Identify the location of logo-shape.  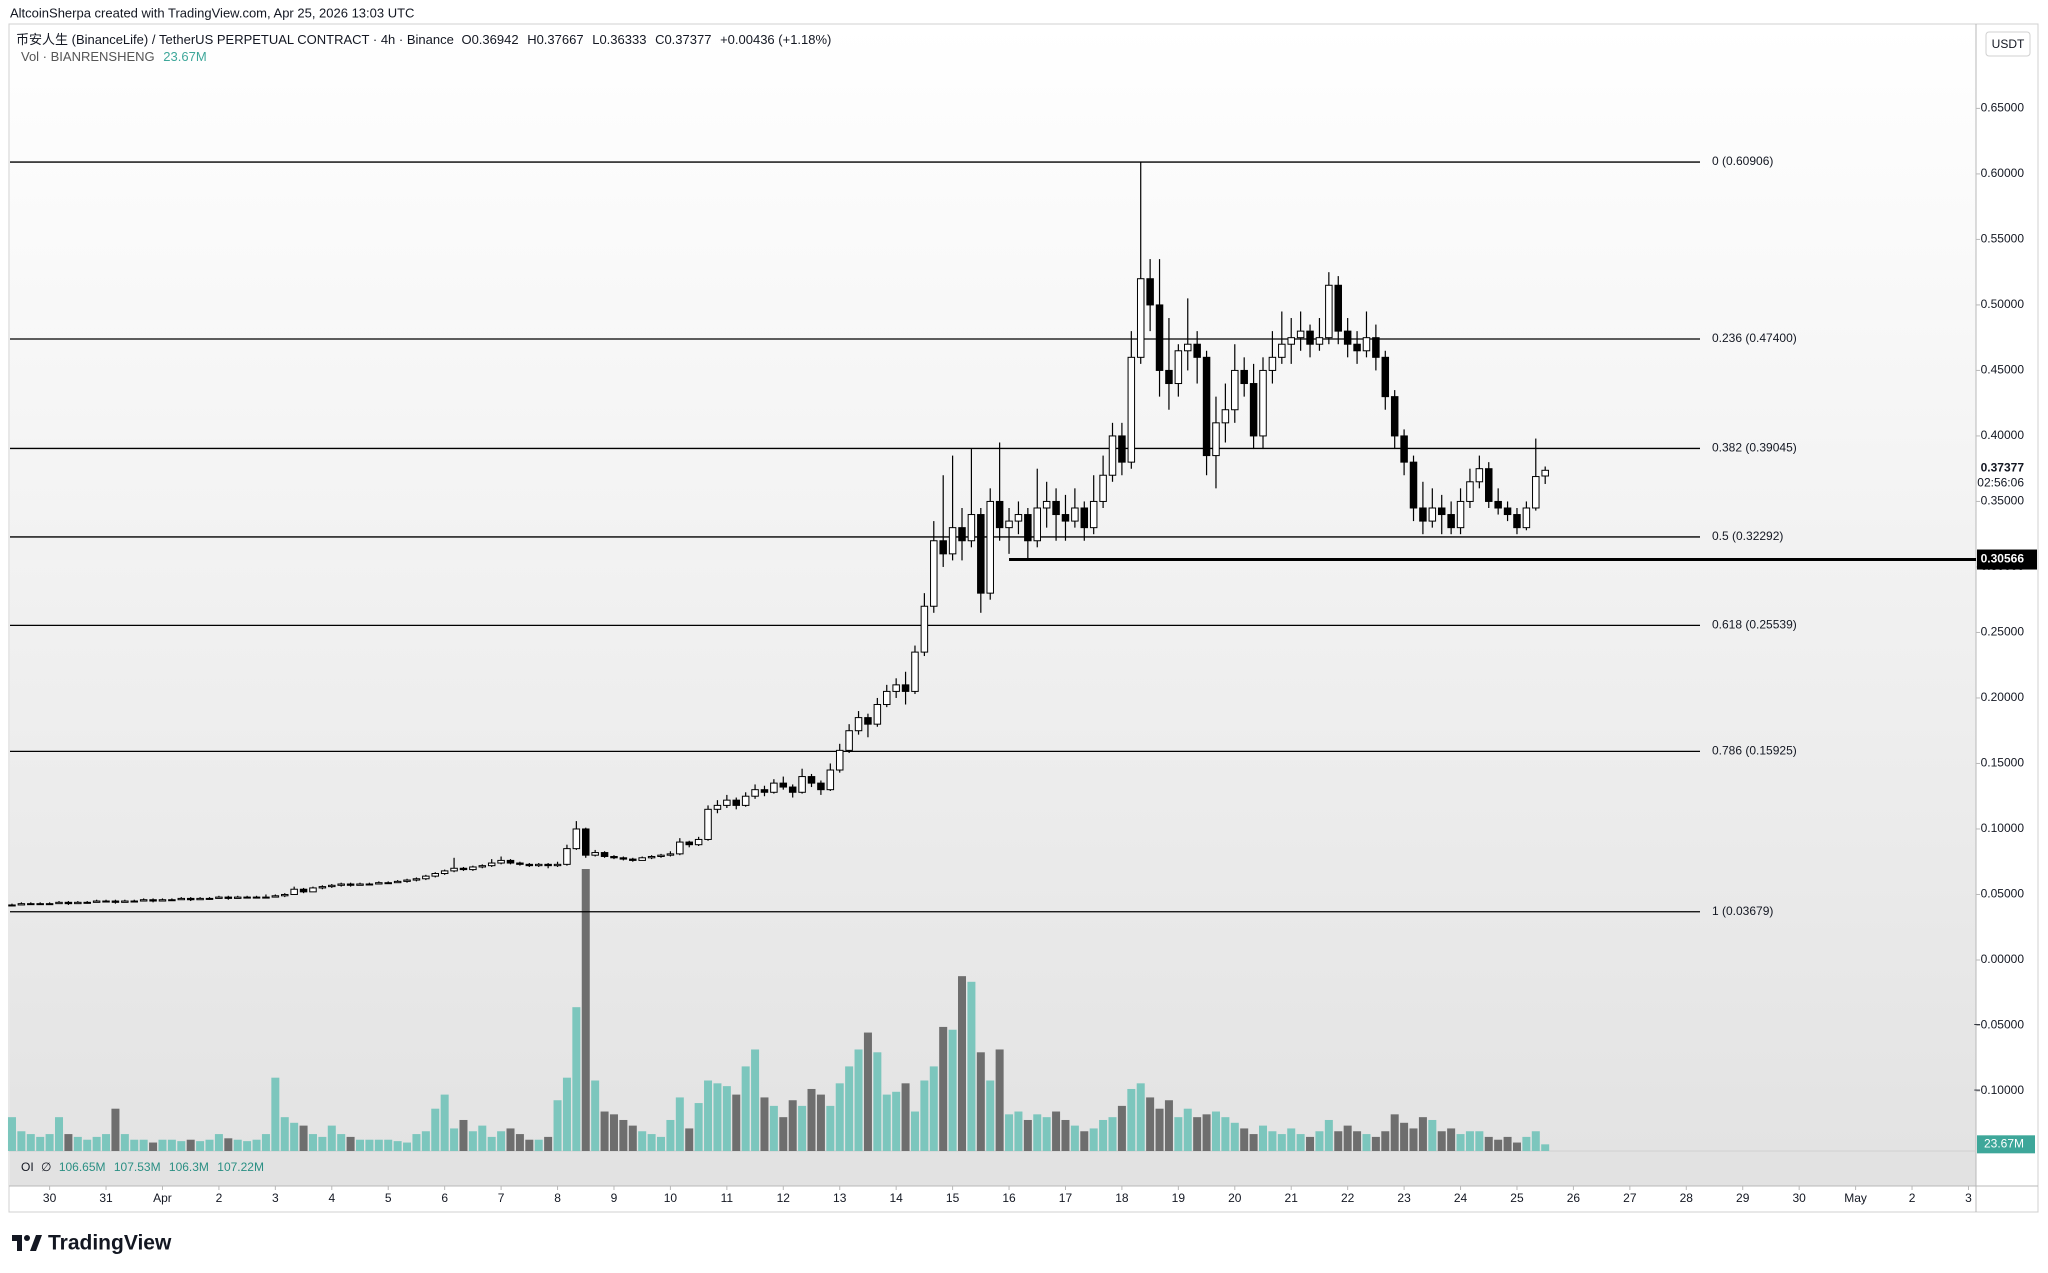
(19, 1243).